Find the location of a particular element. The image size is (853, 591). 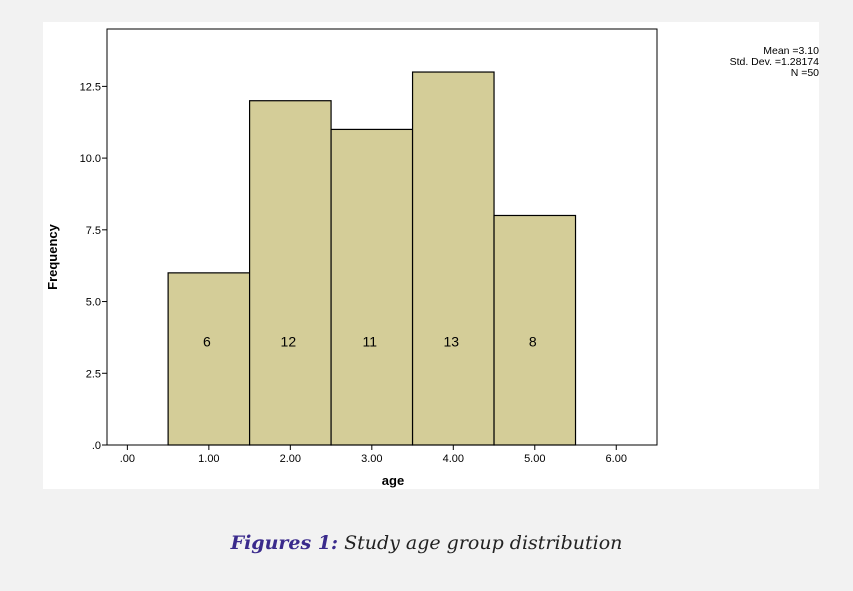

stats-box: Mean =3.10 Std. Dev. =1.28174 N =50 is located at coordinates (765, 62).